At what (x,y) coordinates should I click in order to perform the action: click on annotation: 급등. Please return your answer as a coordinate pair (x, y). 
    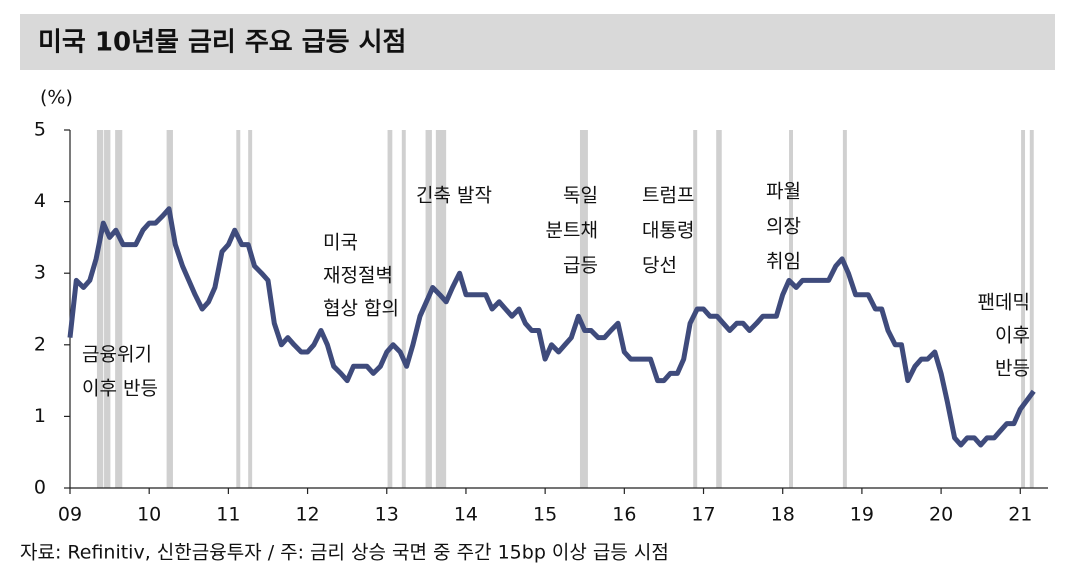
    Looking at the image, I should click on (580, 266).